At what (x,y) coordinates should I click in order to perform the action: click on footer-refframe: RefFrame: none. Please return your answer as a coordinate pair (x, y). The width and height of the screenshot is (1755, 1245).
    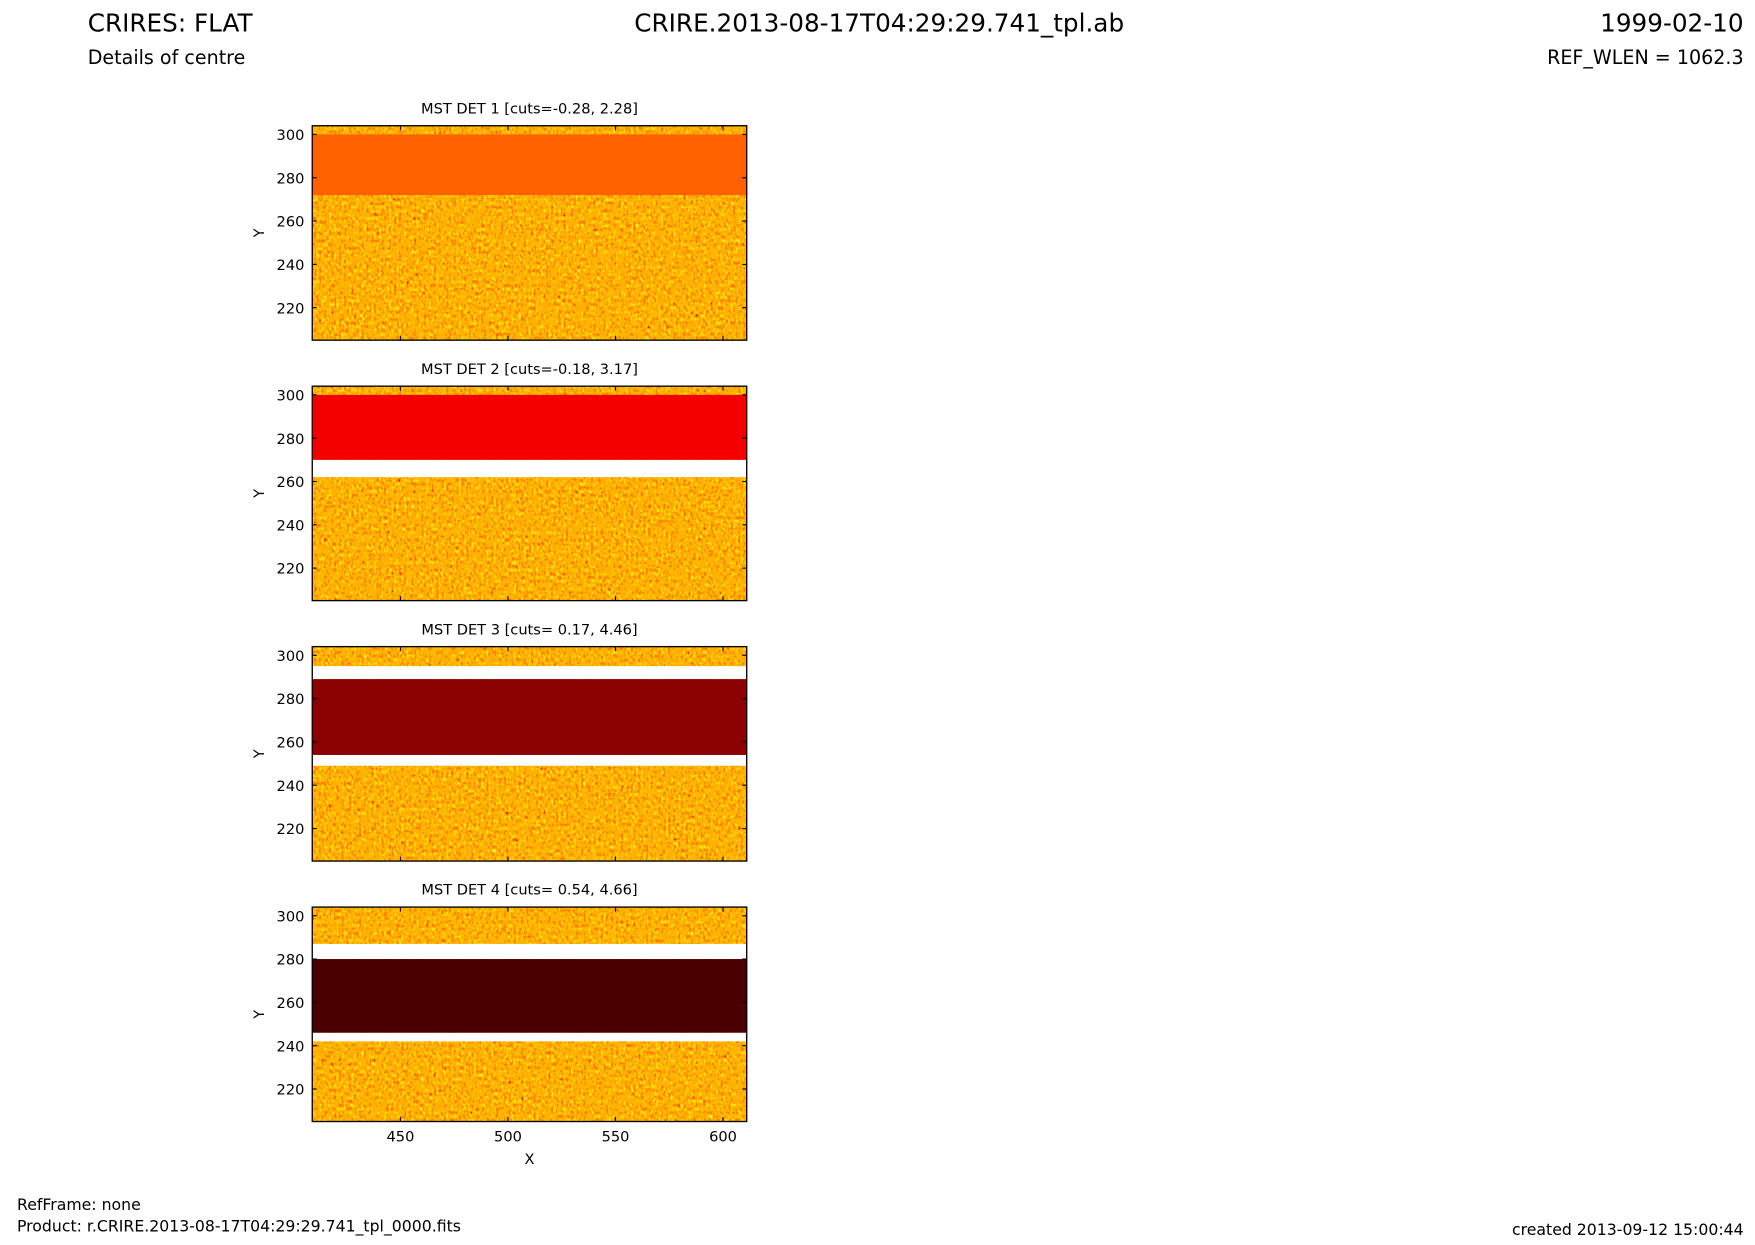
    Looking at the image, I should click on (79, 1204).